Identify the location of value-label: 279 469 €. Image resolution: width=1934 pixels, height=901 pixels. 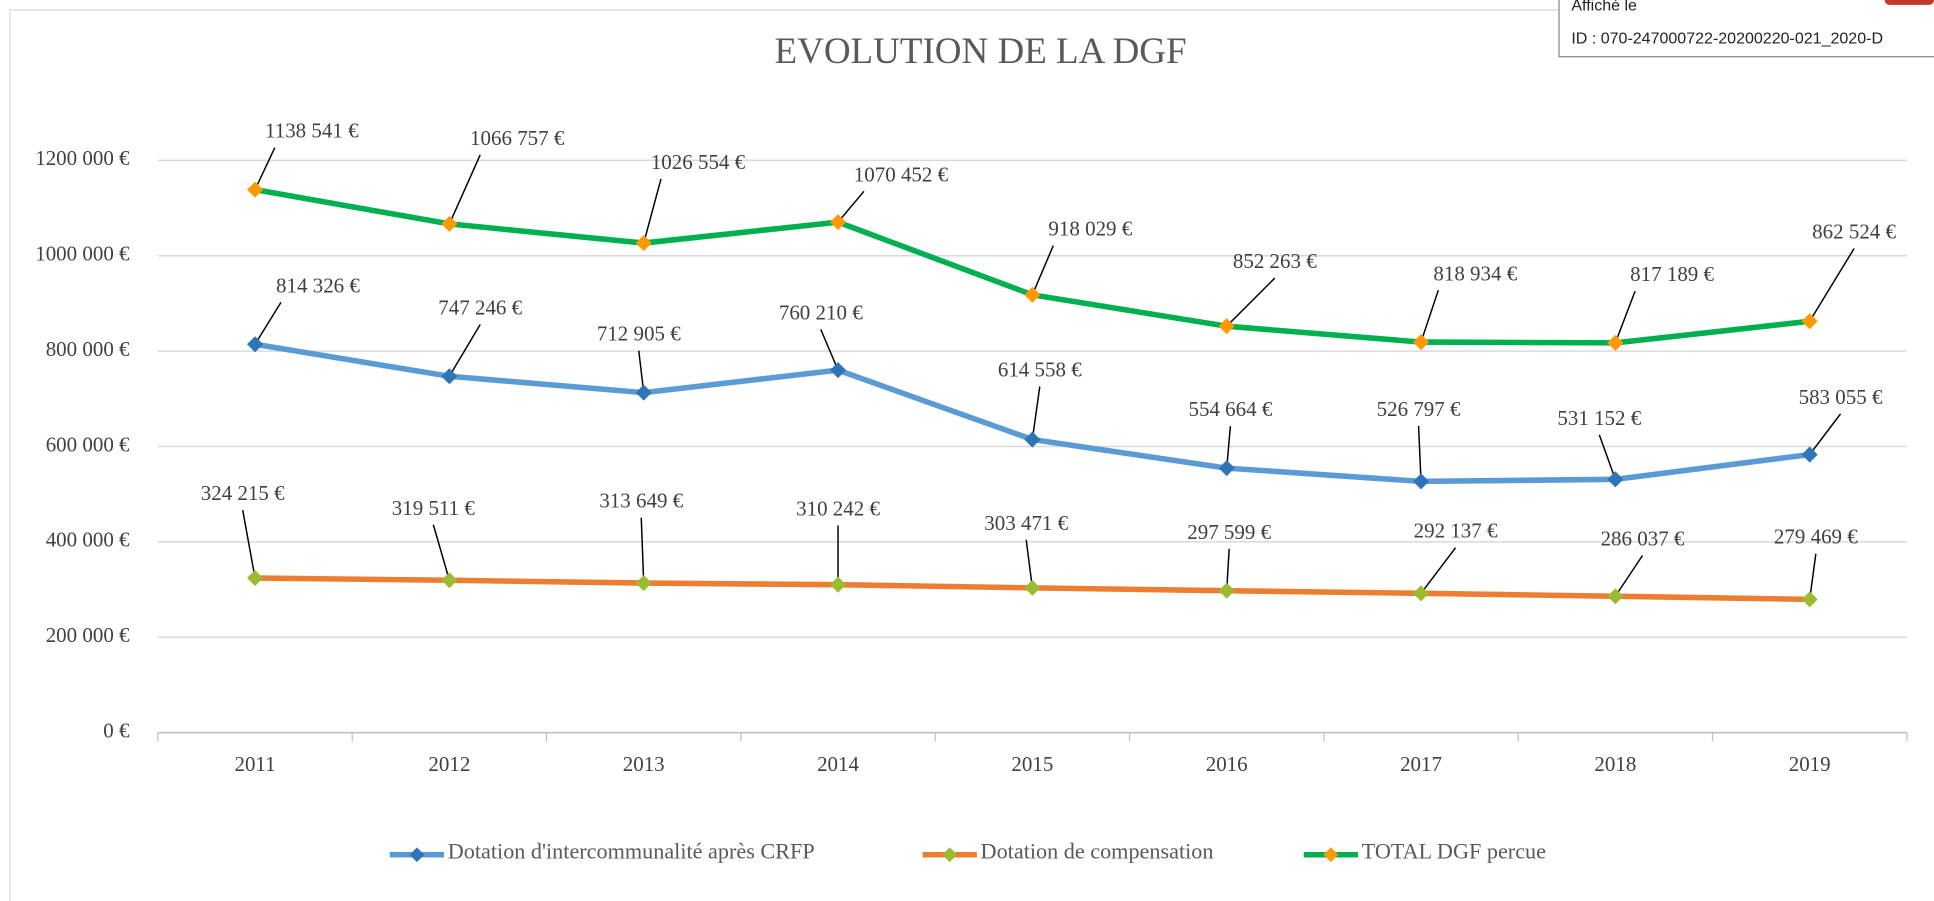
(1816, 537).